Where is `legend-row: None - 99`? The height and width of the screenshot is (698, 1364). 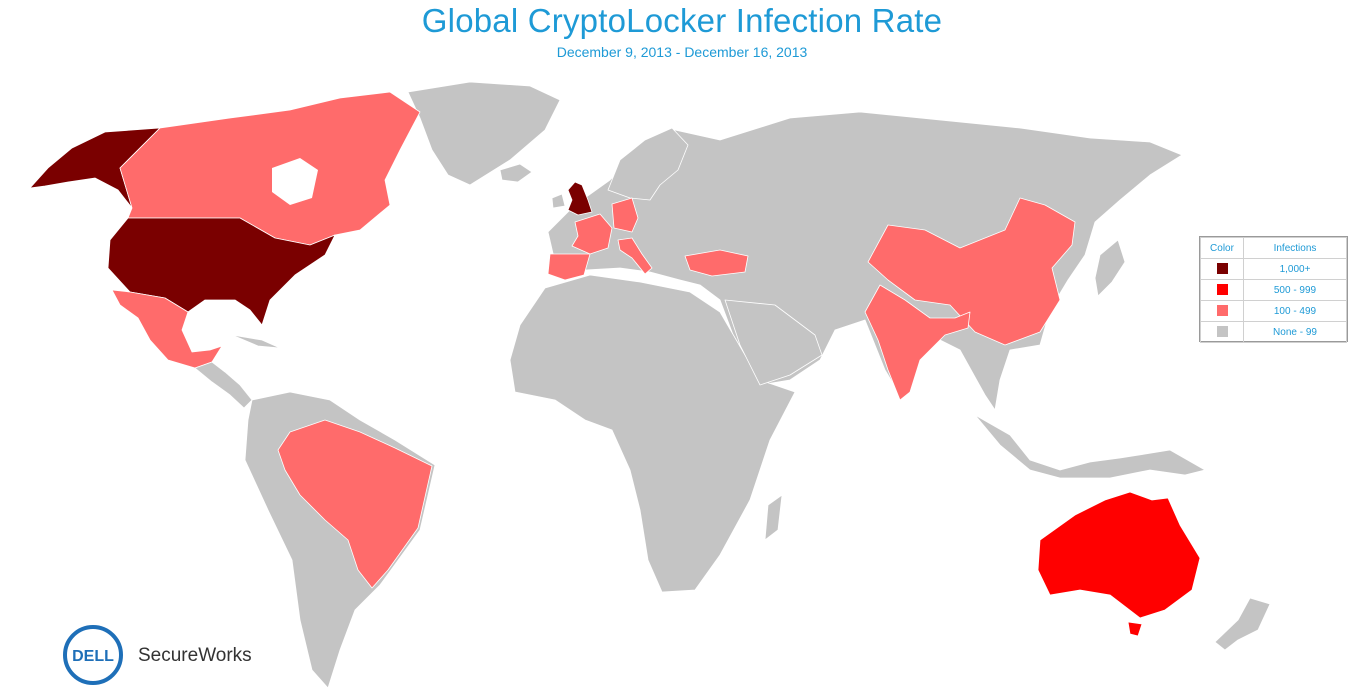 legend-row: None - 99 is located at coordinates (1273, 332).